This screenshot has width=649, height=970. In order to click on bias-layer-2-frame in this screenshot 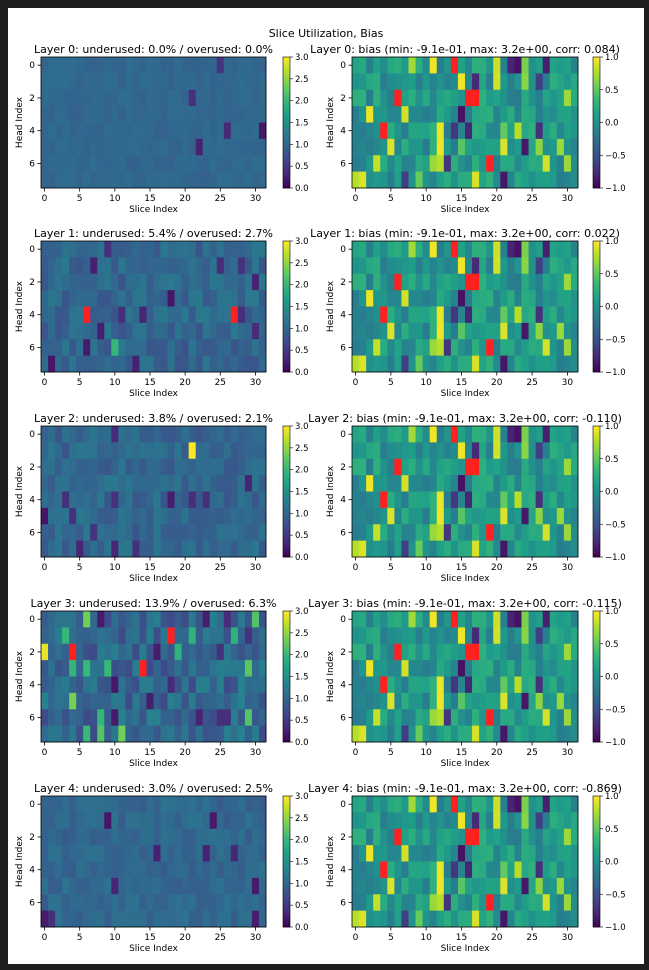, I will do `click(465, 491)`.